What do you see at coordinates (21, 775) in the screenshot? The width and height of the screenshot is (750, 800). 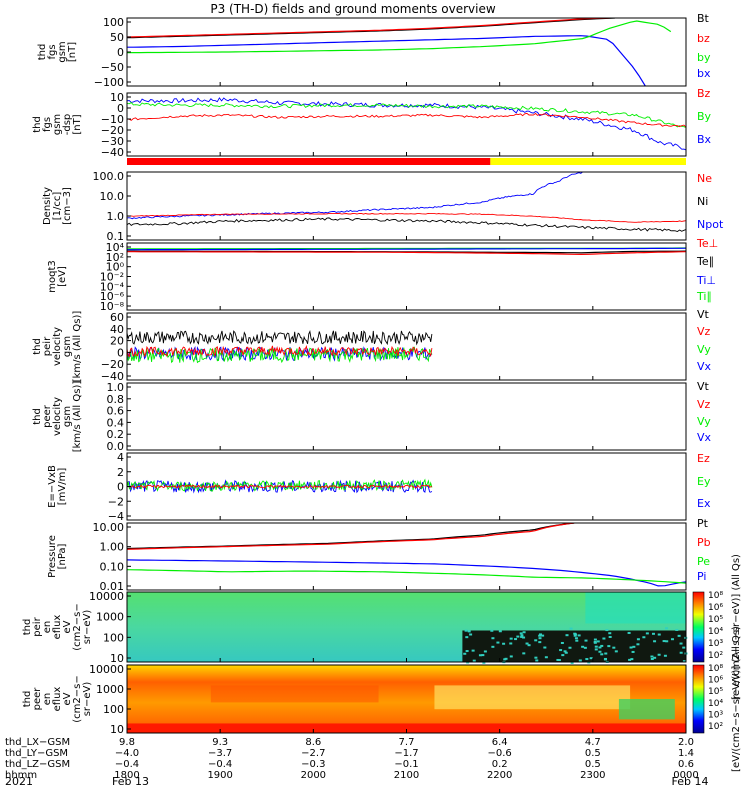 I see `xaxis-row-label: hhmm` at bounding box center [21, 775].